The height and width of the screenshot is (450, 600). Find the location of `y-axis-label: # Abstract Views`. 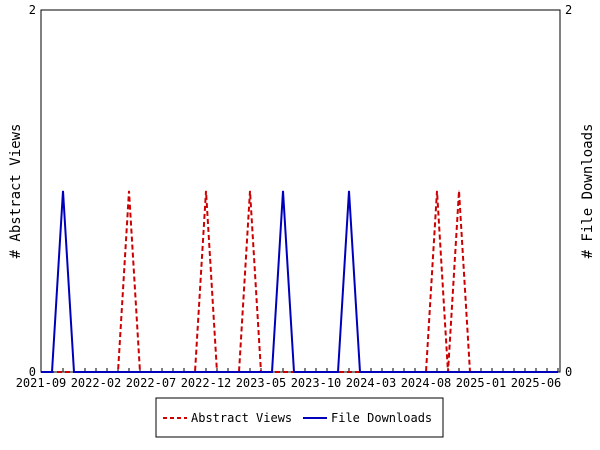

y-axis-label: # Abstract Views is located at coordinates (16, 191).